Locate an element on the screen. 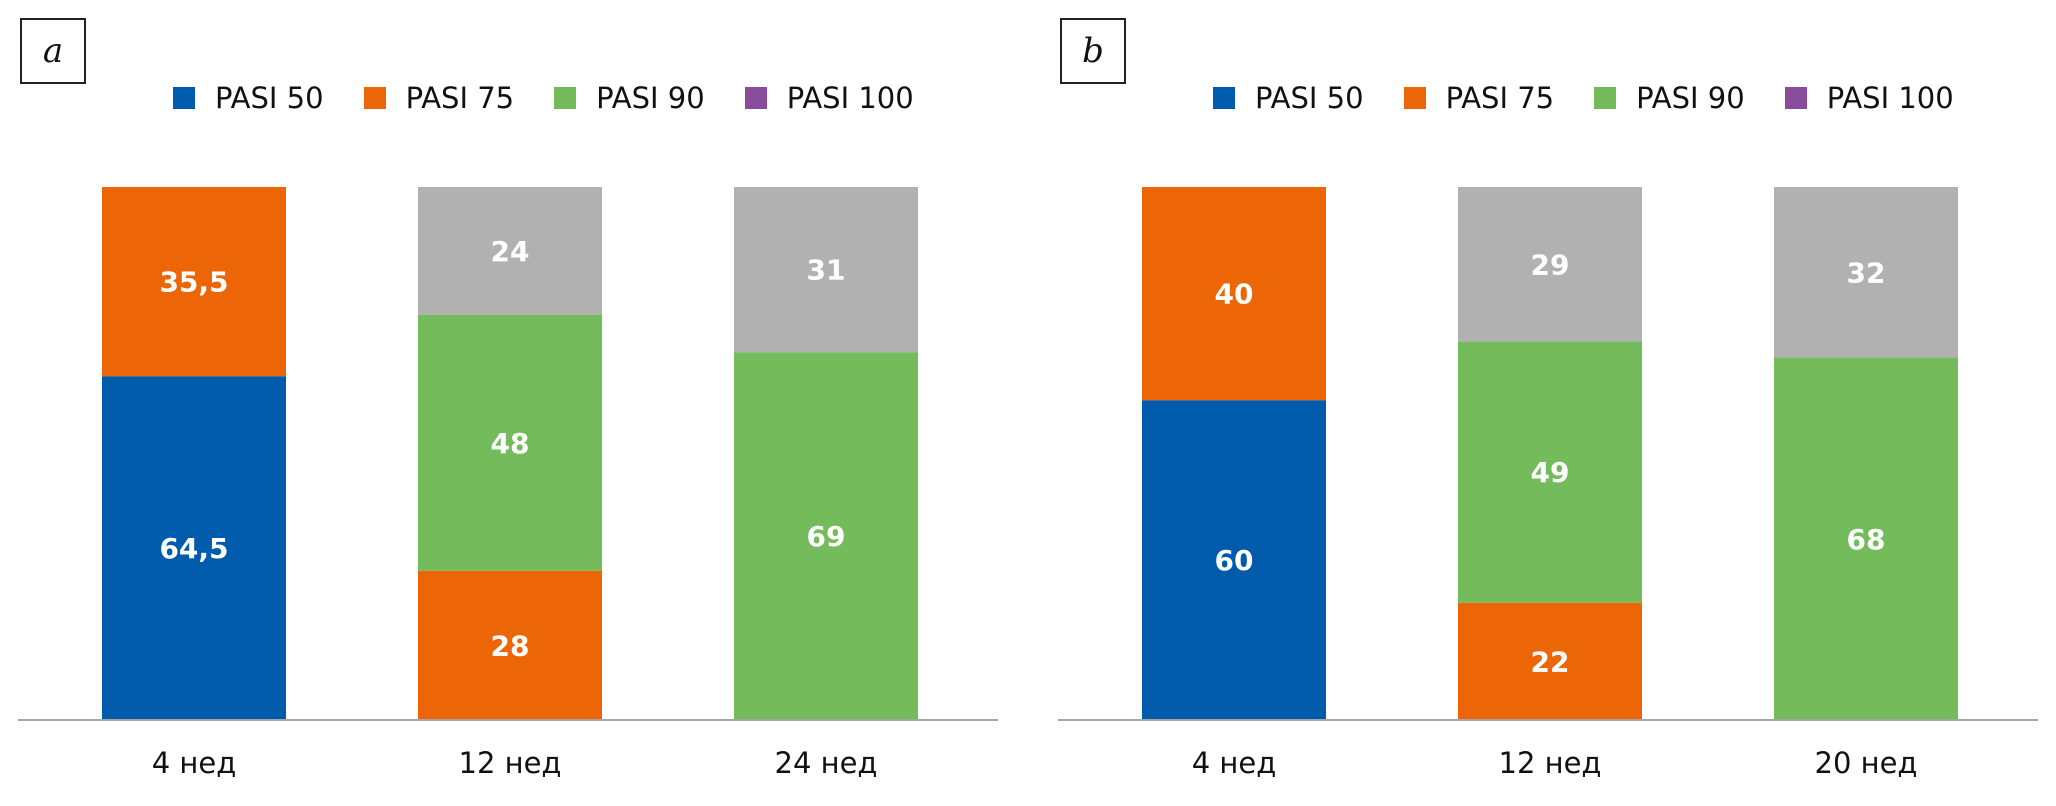  bar-value-label: 40 is located at coordinates (1234, 294).